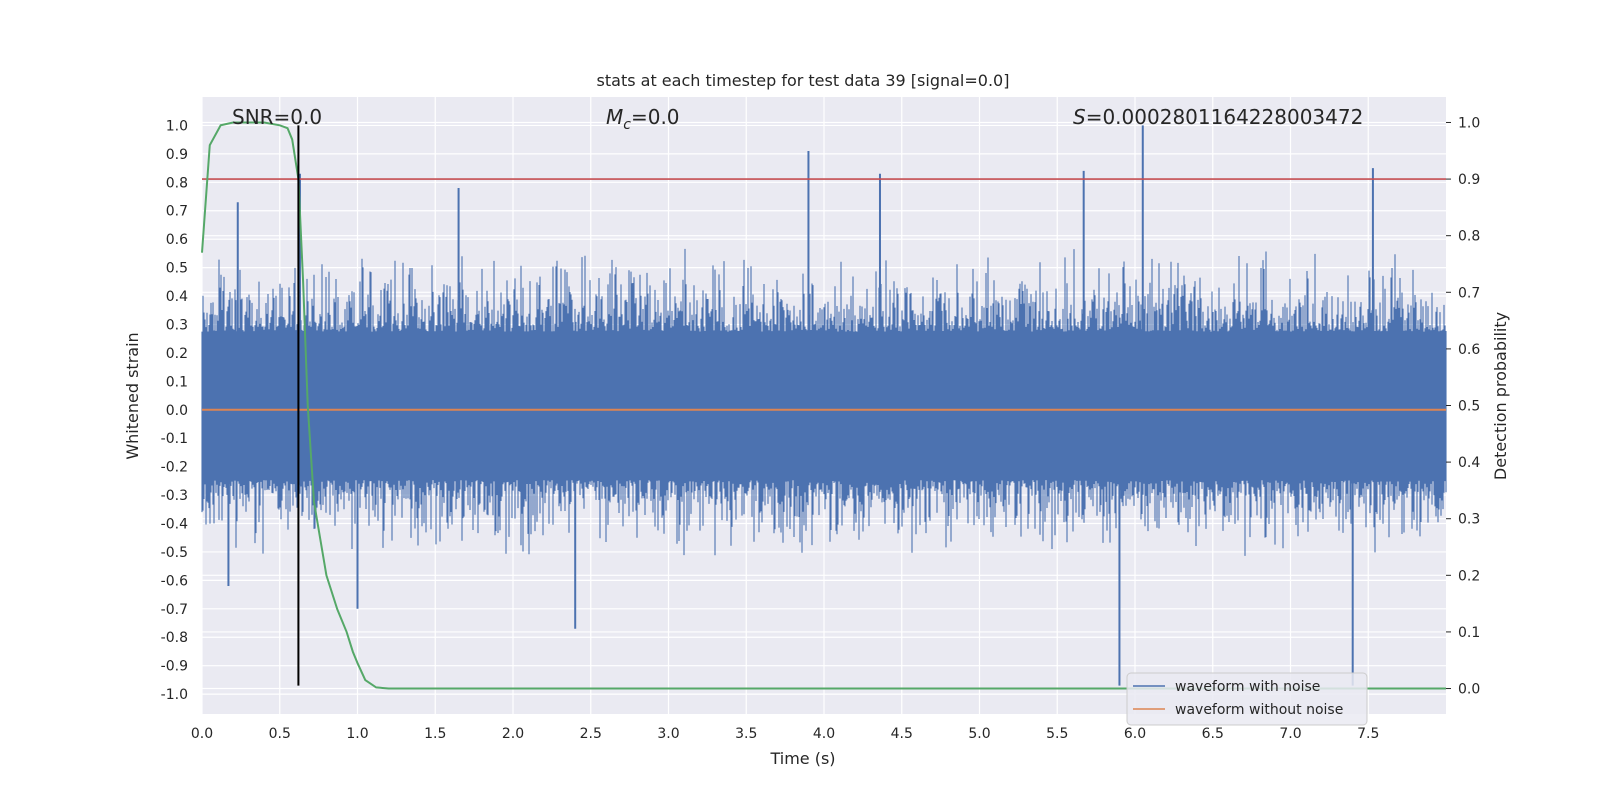 The height and width of the screenshot is (800, 1600). Describe the element at coordinates (1469, 350) in the screenshot. I see `y2-tick-label: 0.6` at that location.